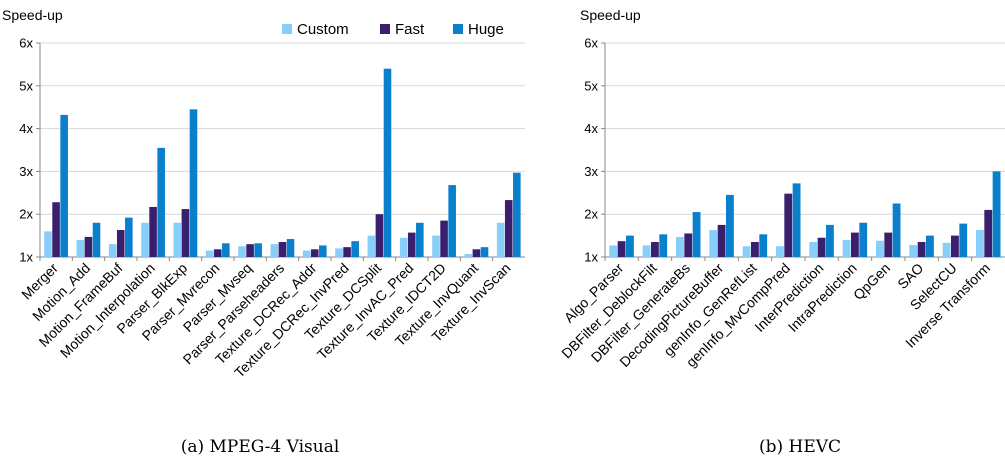  I want to click on chart-caption-mpeg4: (a) MPEG-4 Visual, so click(260, 447).